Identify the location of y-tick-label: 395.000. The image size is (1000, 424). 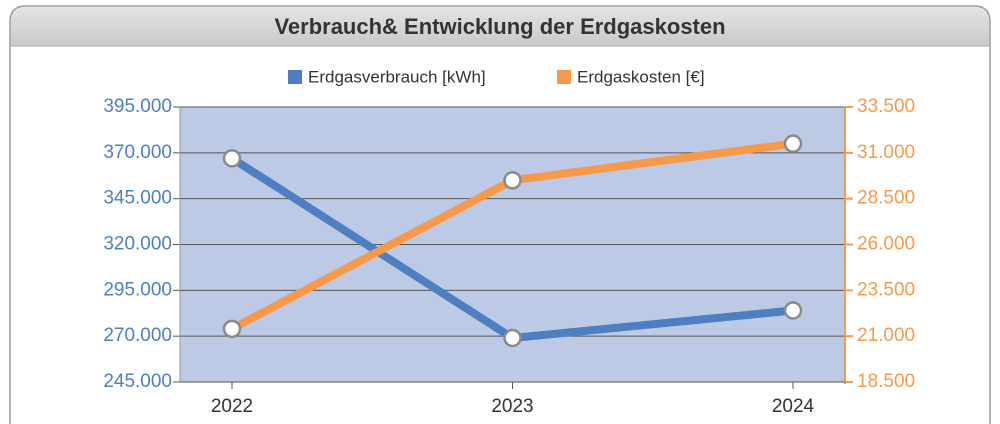
(137, 106).